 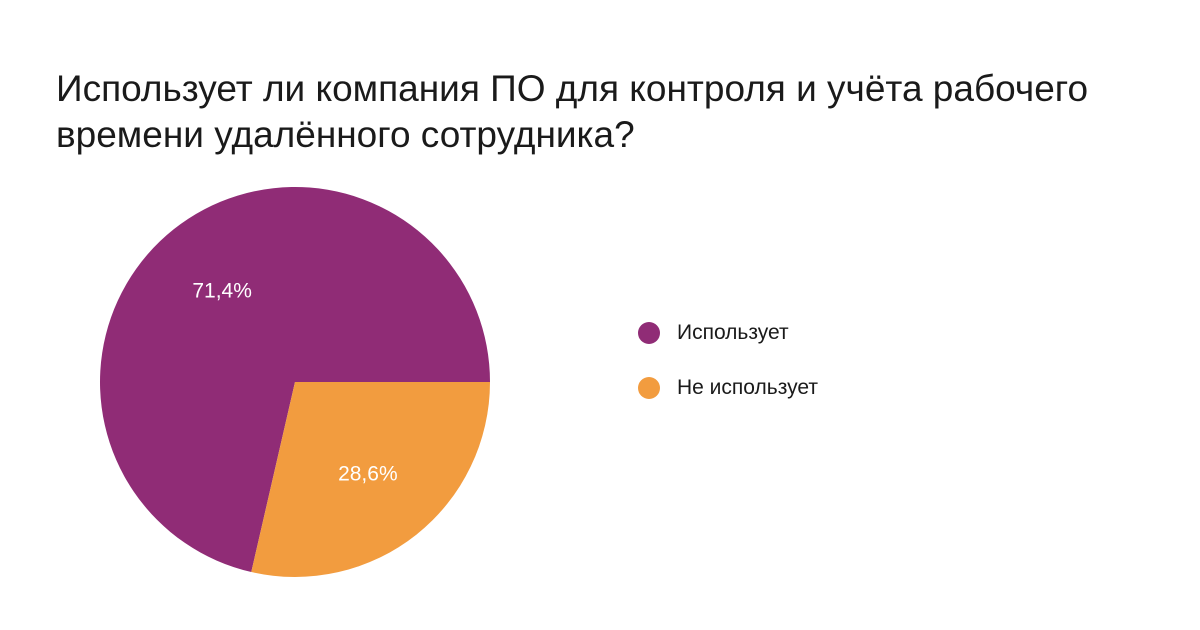 What do you see at coordinates (222, 290) in the screenshot?
I see `slice-value-label-1: 71,4%` at bounding box center [222, 290].